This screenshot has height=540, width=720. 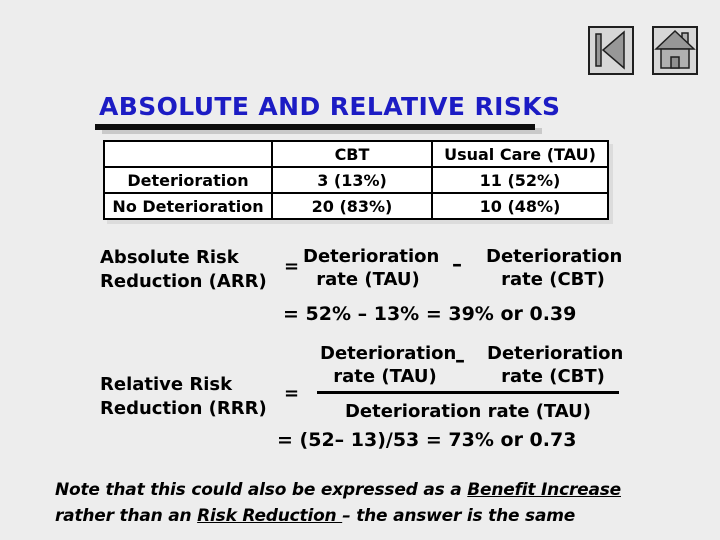 I want to click on rrr-numerator-term-tau: Deterioration rate (TAU), so click(x=388, y=365).